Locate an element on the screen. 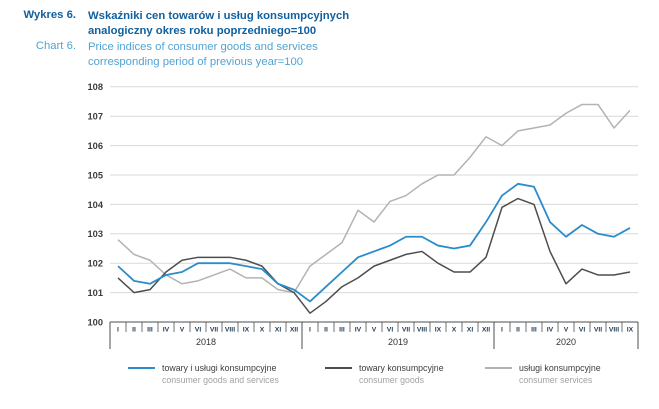 The height and width of the screenshot is (409, 659). legend-entry-services: usługi konsumpcyjne consumer services is located at coordinates (543, 374).